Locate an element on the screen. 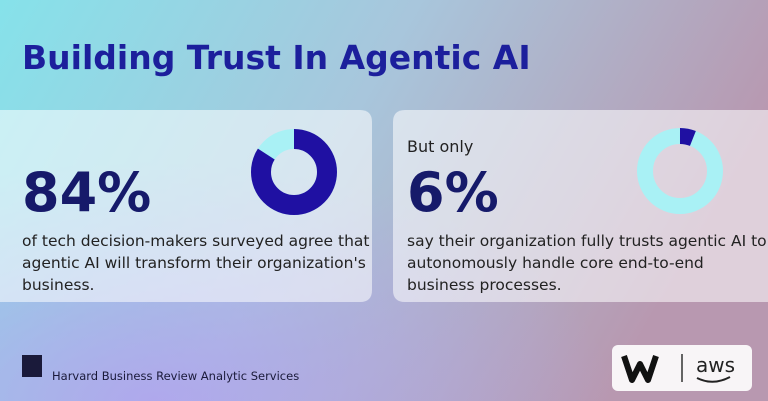 This screenshot has width=768, height=401. card-text: business processes. is located at coordinates (484, 285).